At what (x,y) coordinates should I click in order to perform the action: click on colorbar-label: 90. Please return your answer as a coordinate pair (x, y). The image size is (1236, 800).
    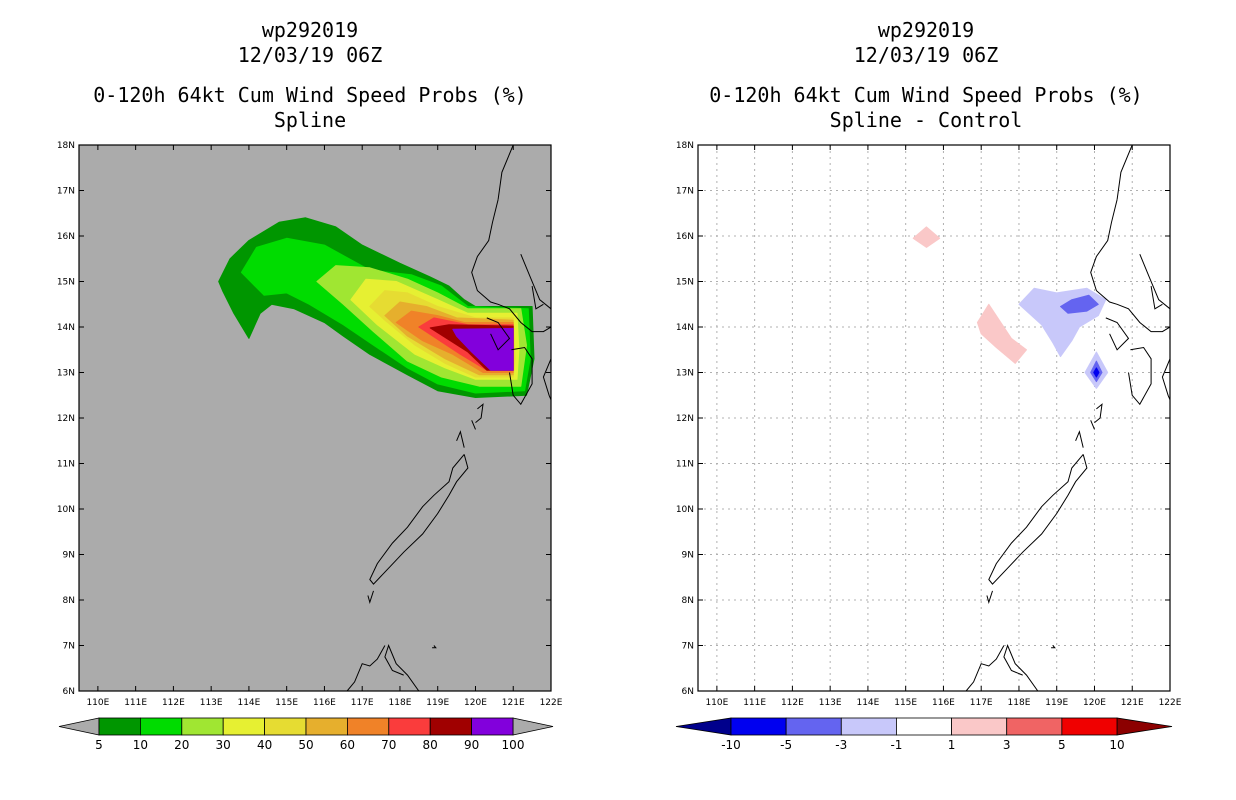
    Looking at the image, I should click on (471, 745).